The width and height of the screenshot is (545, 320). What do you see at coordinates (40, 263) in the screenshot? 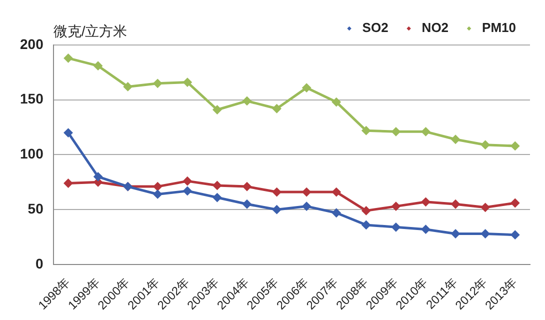
I see `y-tick-label: 0` at bounding box center [40, 263].